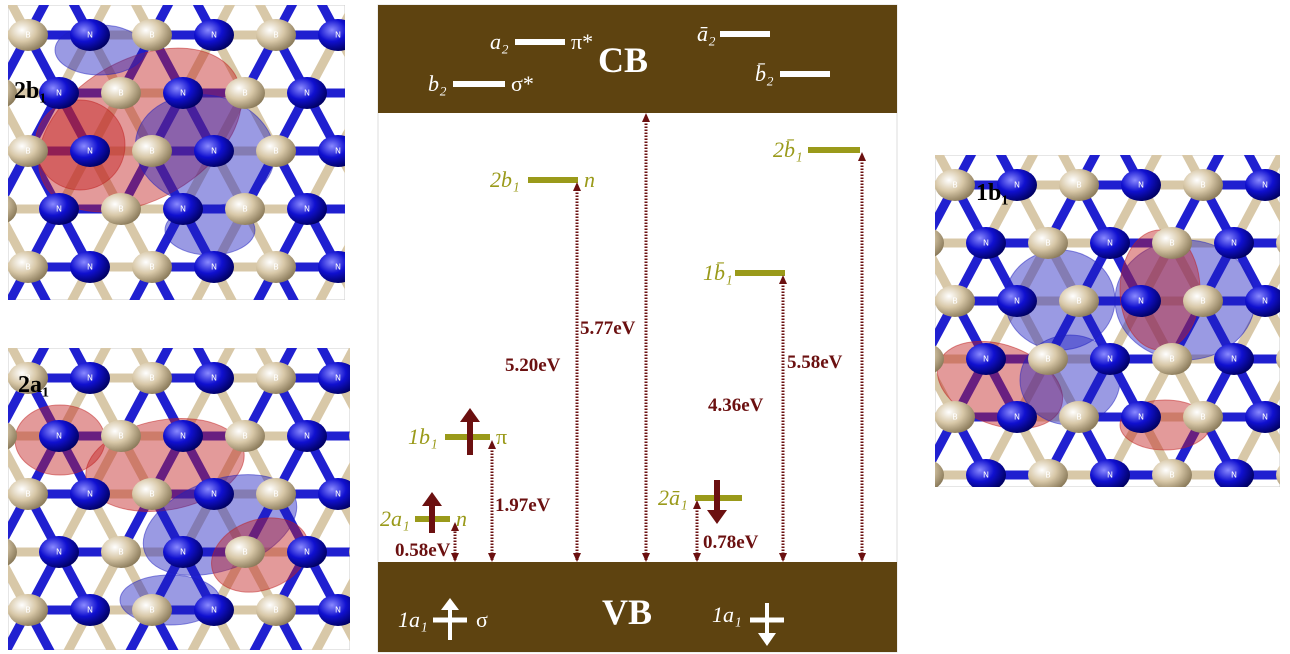 The height and width of the screenshot is (654, 1290). I want to click on transition-energy: 0.58eV, so click(423, 550).